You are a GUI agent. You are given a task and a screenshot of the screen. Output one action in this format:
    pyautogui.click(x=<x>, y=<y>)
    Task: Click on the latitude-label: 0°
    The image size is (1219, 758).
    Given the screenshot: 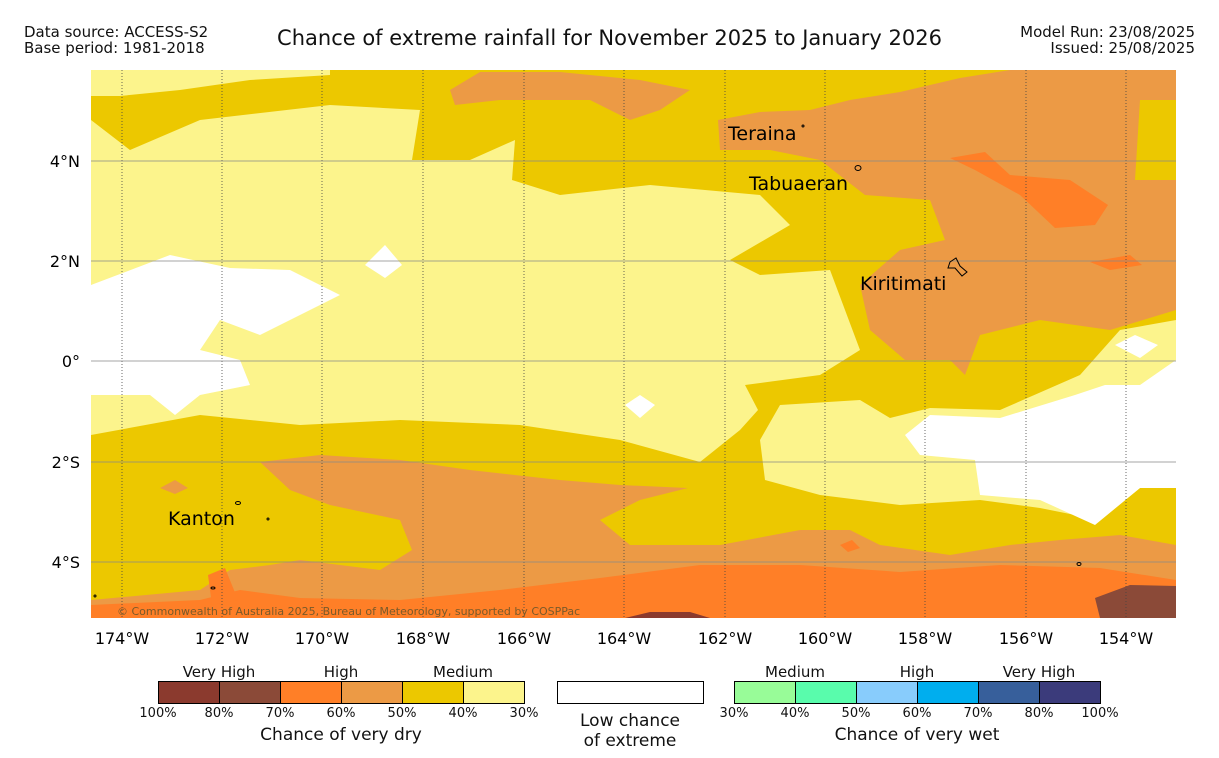 What is the action you would take?
    pyautogui.click(x=71, y=361)
    